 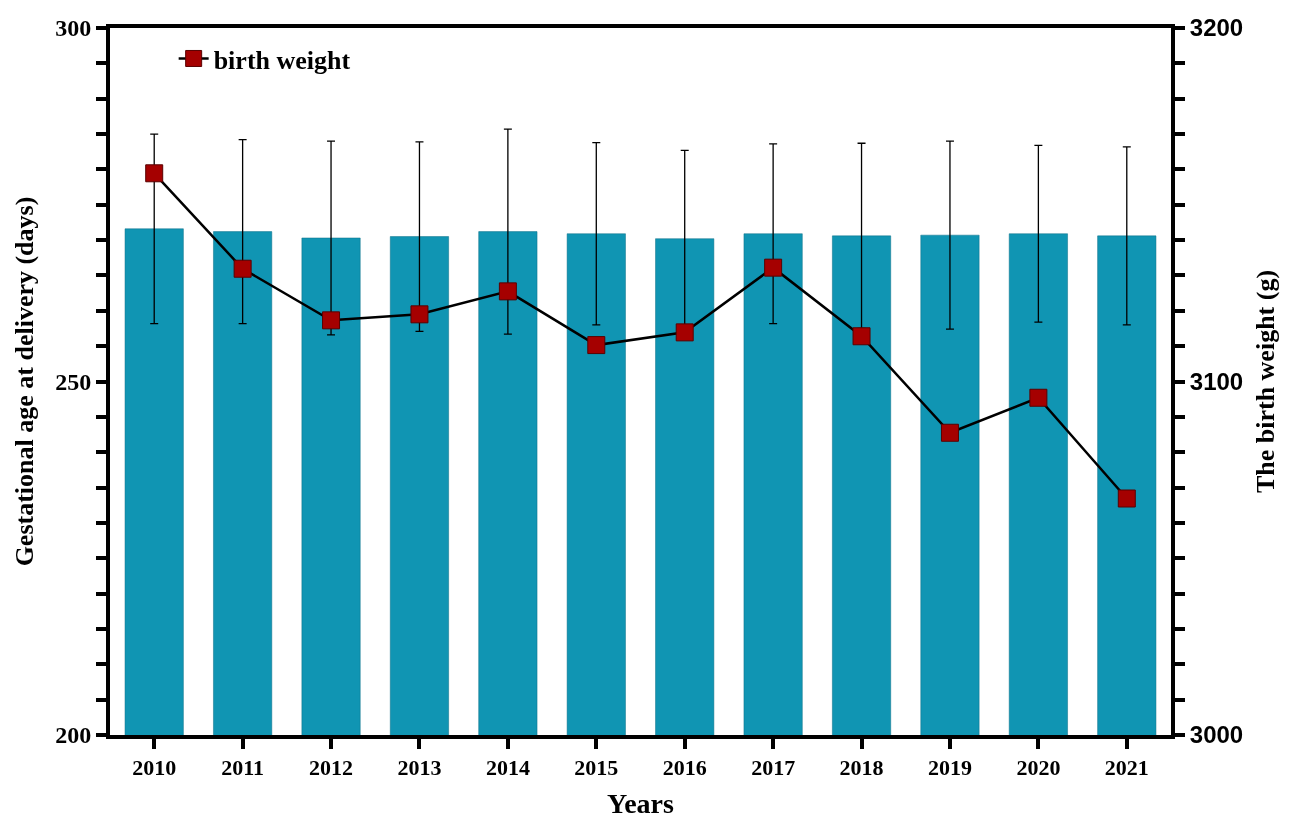 What do you see at coordinates (1266, 381) in the screenshot?
I see `y2-axis-title: The birth weight (g)` at bounding box center [1266, 381].